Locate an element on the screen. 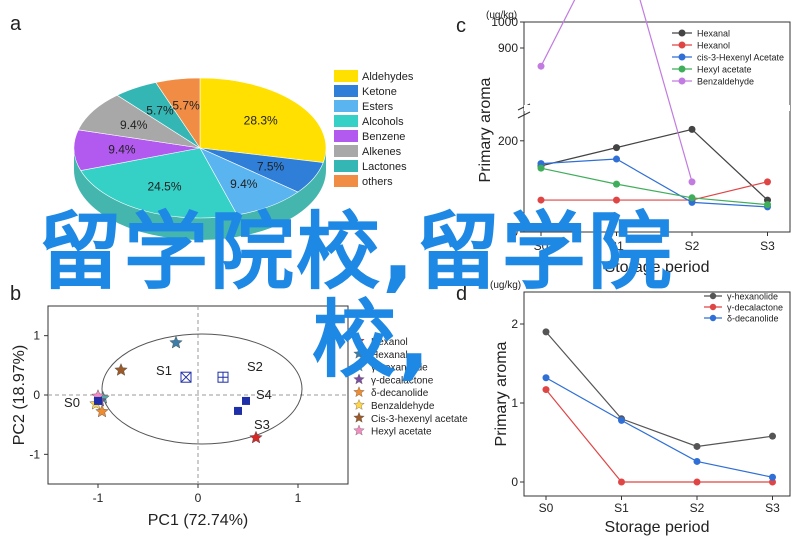 The image size is (808, 543). legend-label: Hexyl acetate is located at coordinates (724, 70).